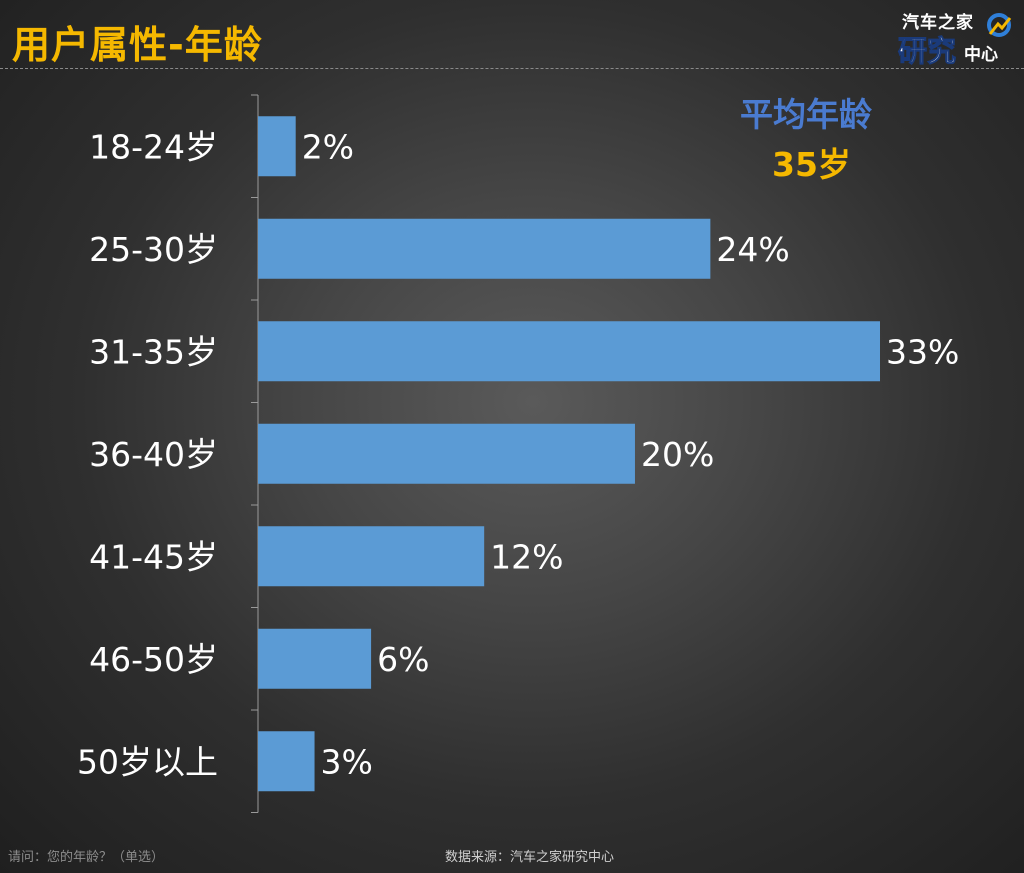 Image resolution: width=1024 pixels, height=873 pixels. Describe the element at coordinates (530, 857) in the screenshot. I see `data-source: 数据来源：汽车之家研究中心` at that location.